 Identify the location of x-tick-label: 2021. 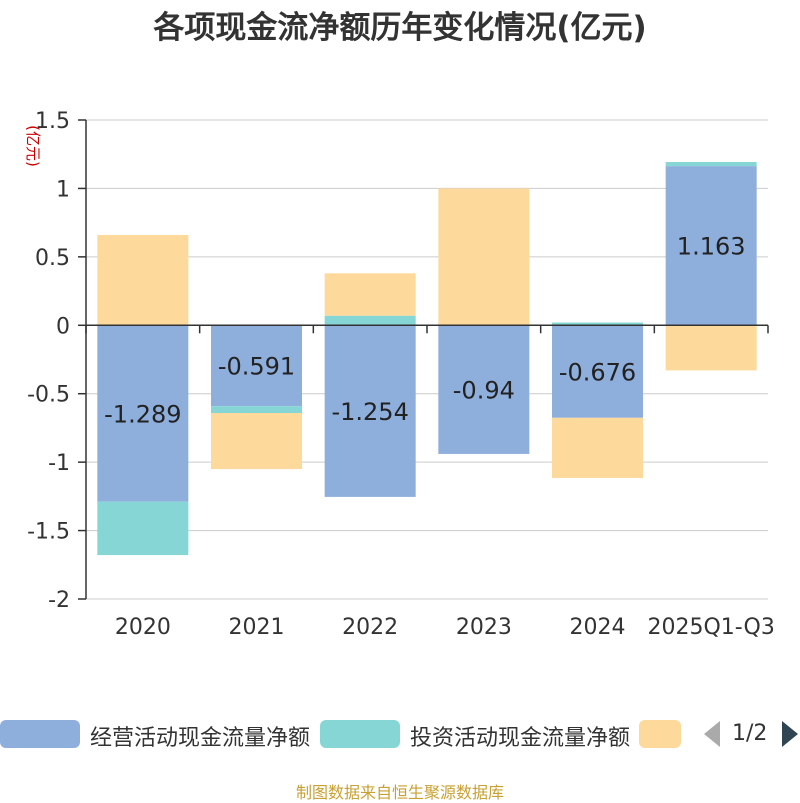
(257, 627).